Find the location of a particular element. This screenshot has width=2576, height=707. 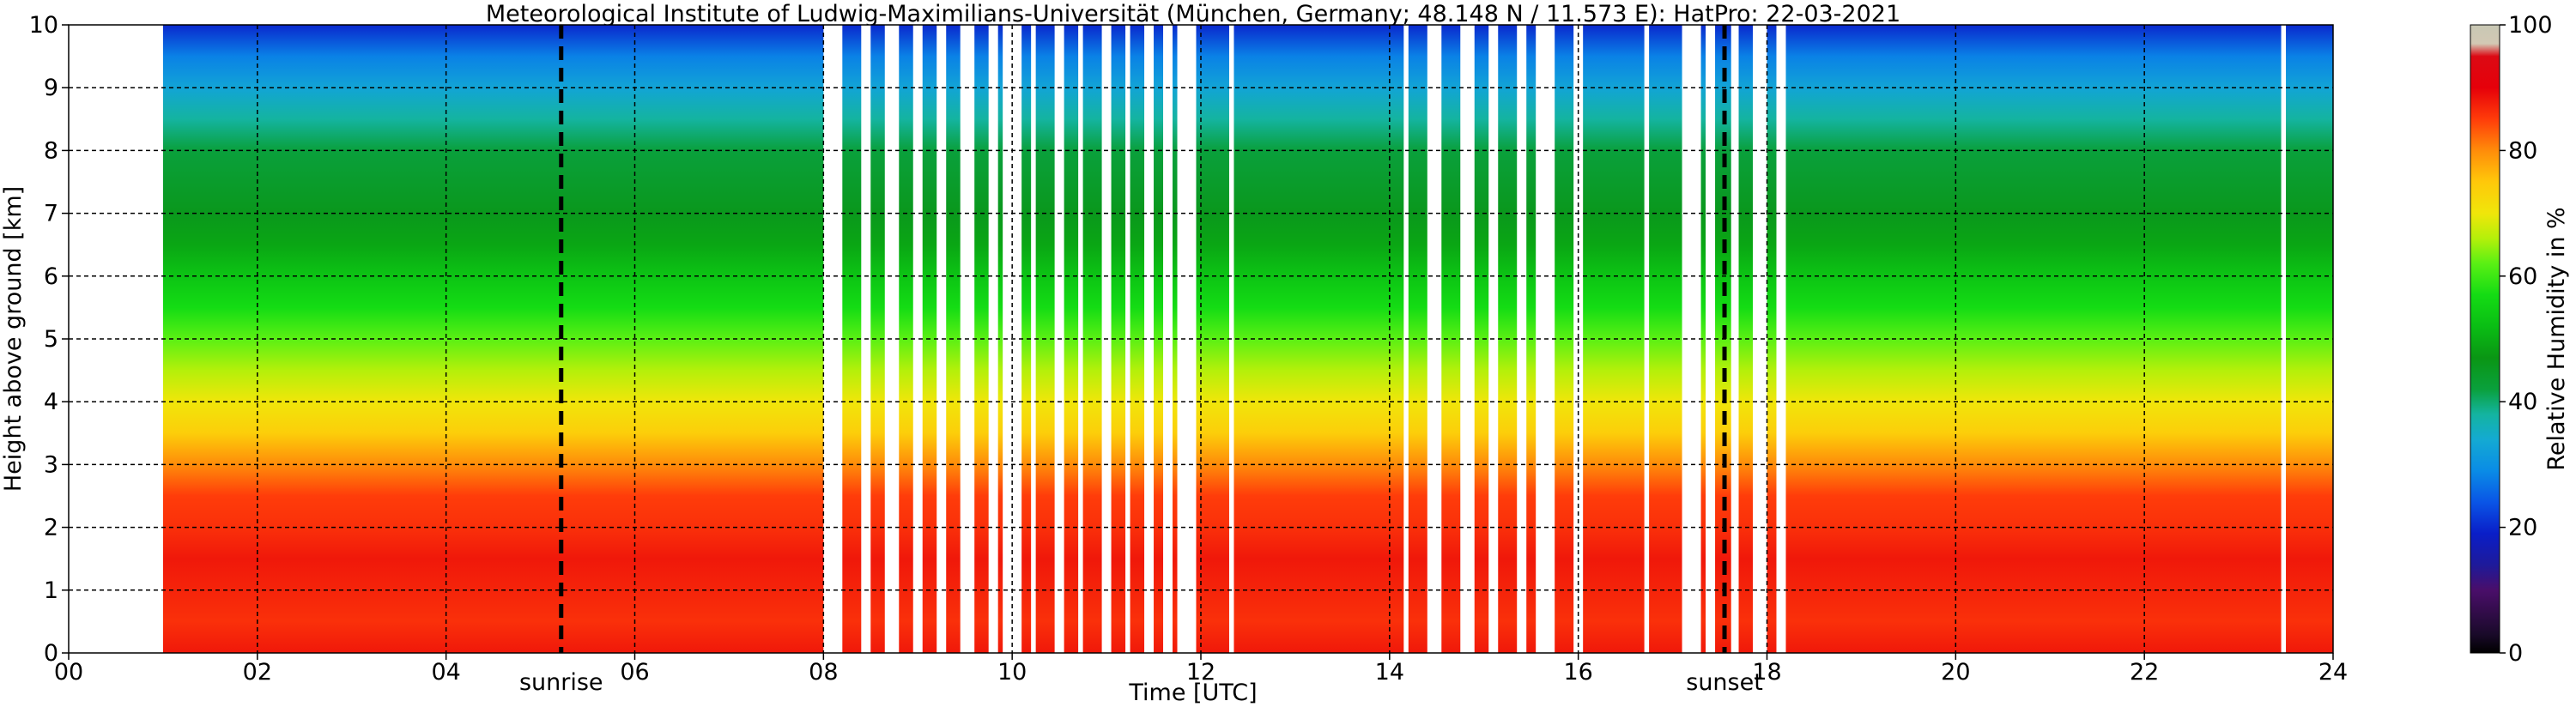

x-tick-label: 12 is located at coordinates (1200, 672).